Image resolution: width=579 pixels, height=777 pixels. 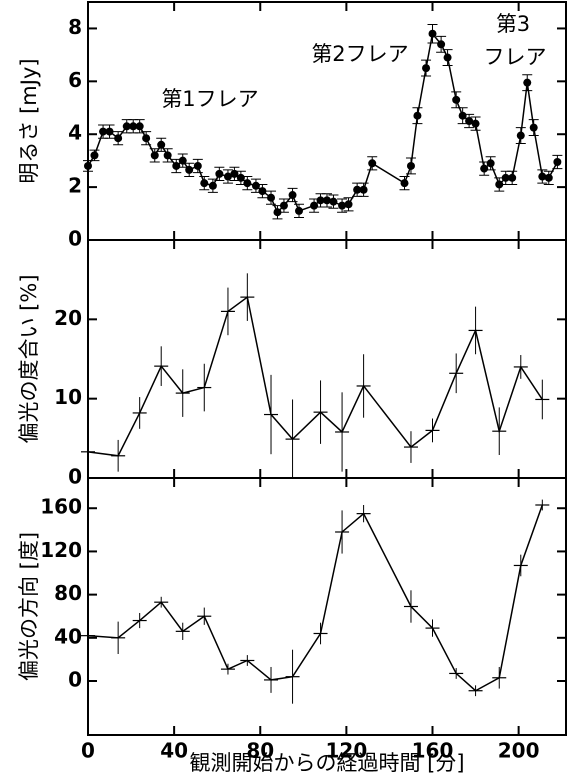 I want to click on x-tick-label: 80, so click(x=260, y=751).